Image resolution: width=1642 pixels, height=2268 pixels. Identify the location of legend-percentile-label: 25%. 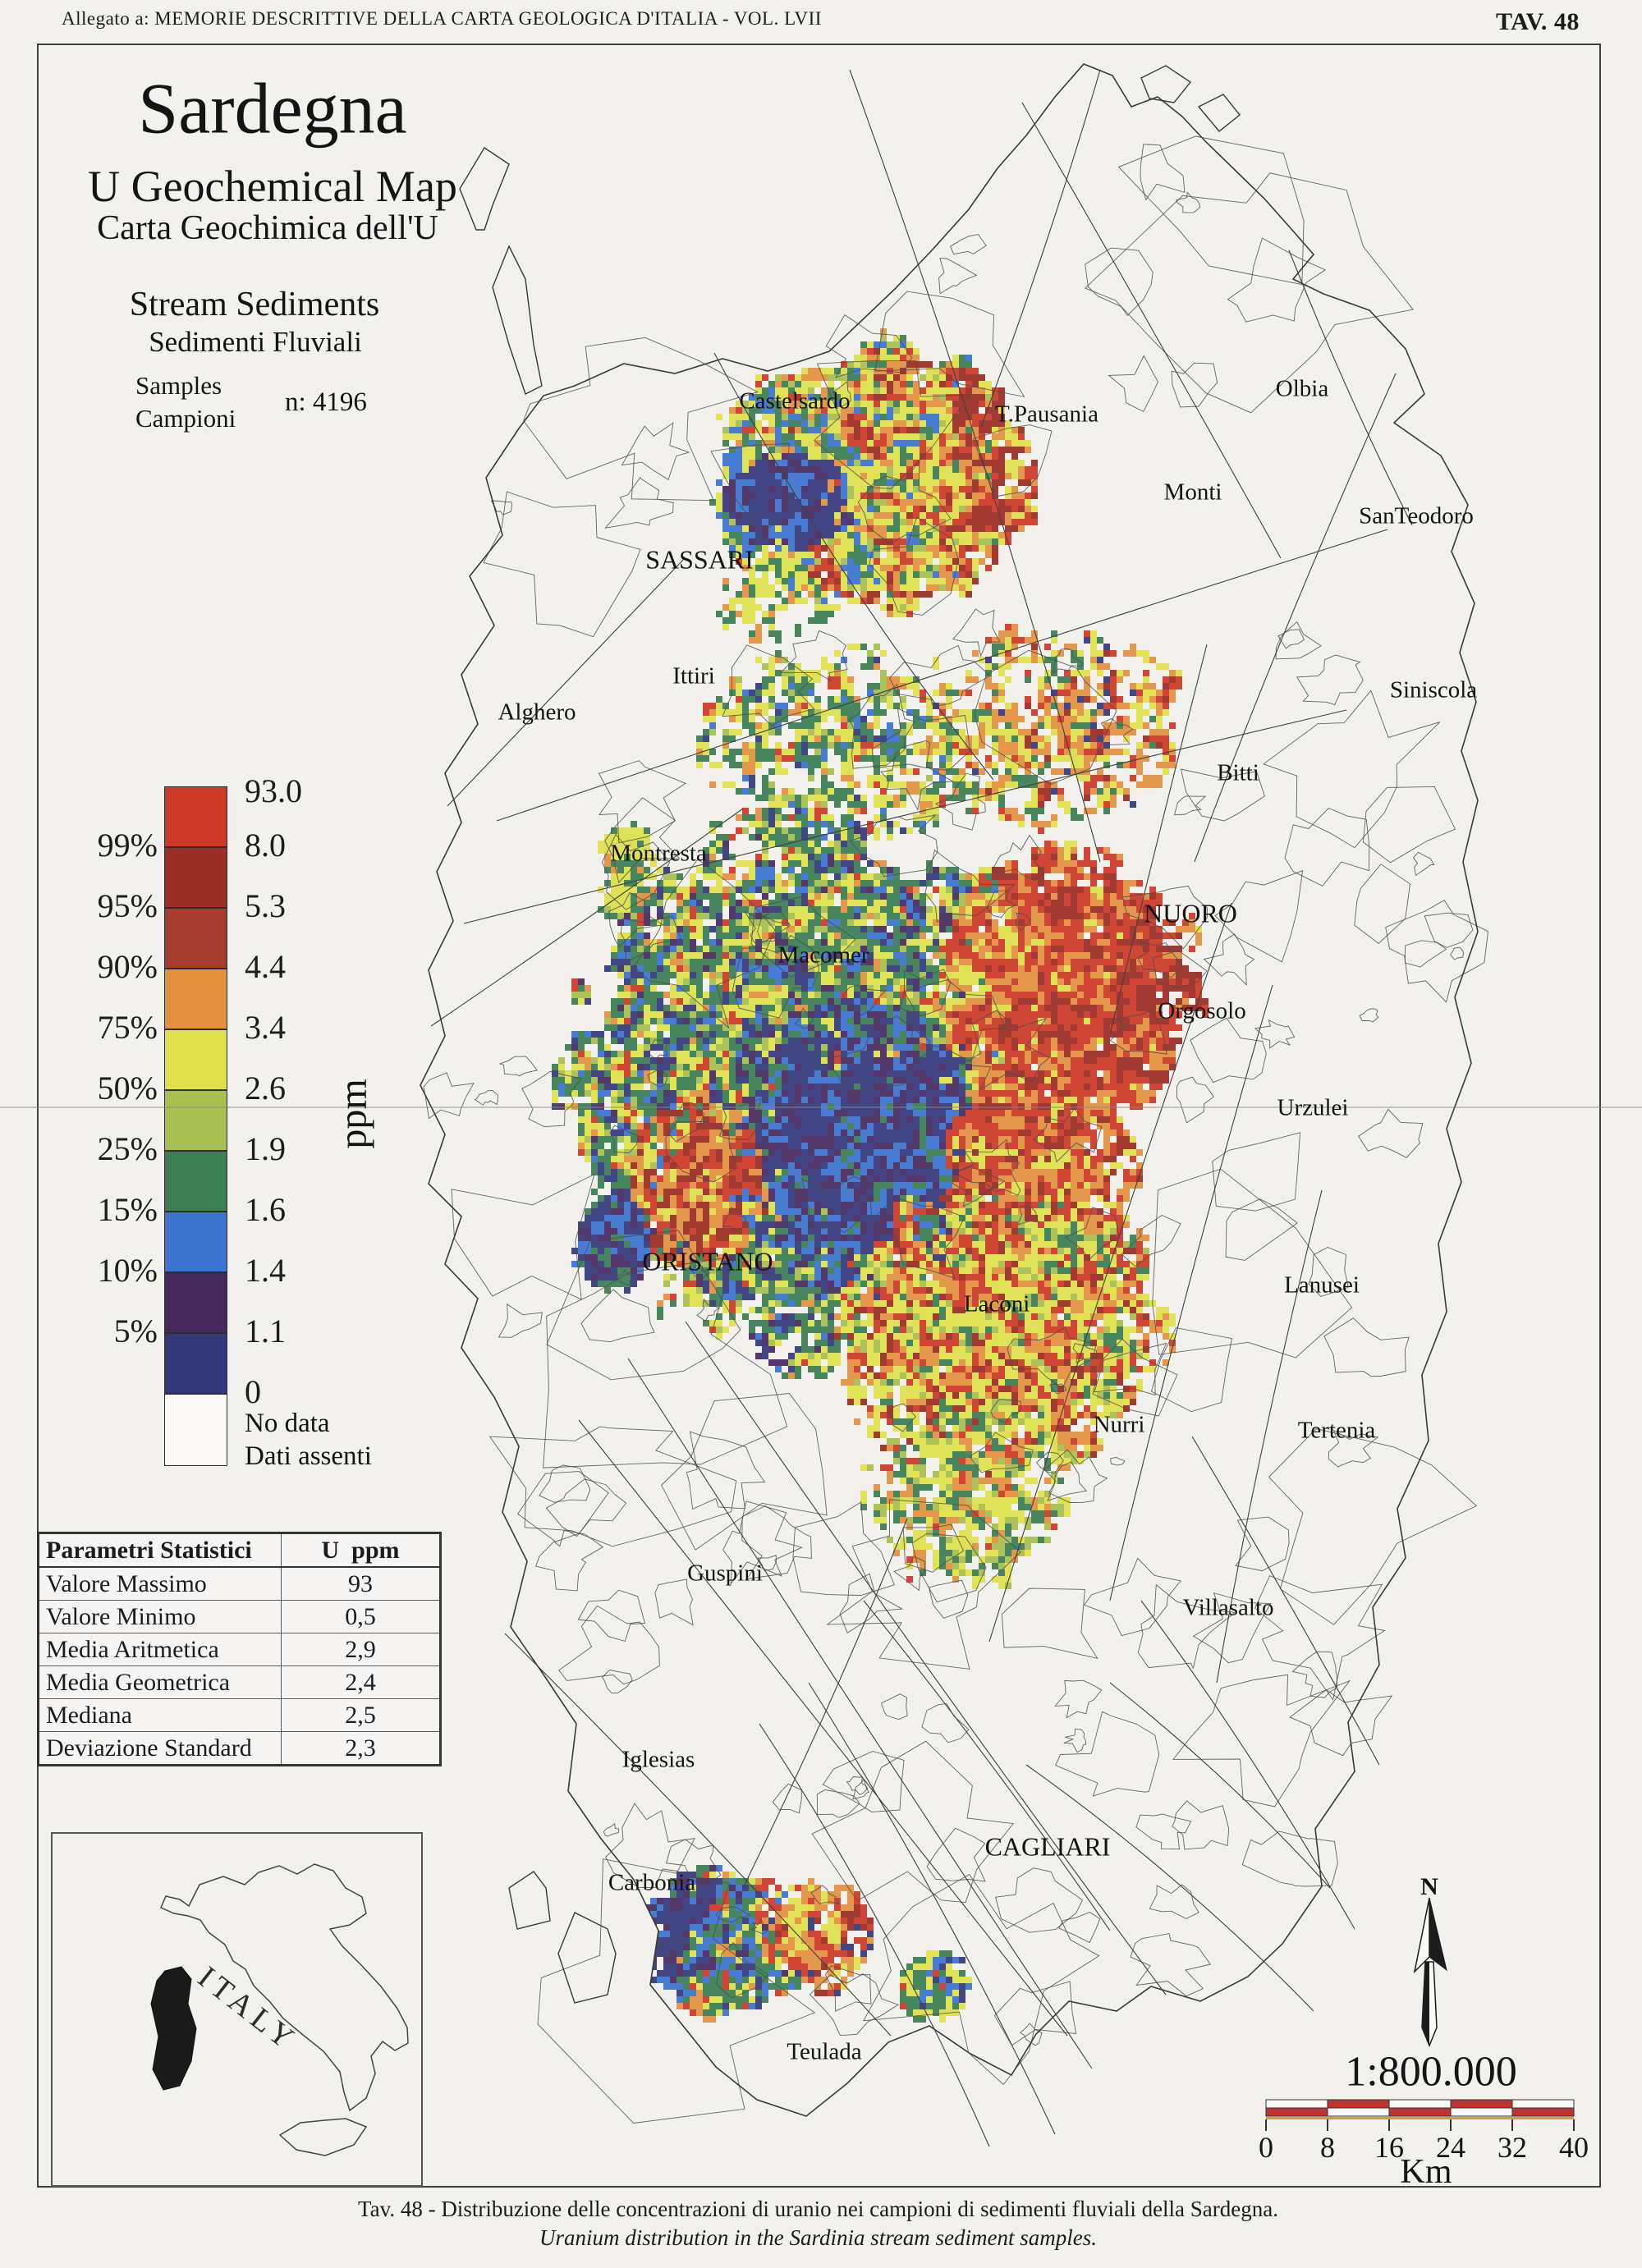
(127, 1148).